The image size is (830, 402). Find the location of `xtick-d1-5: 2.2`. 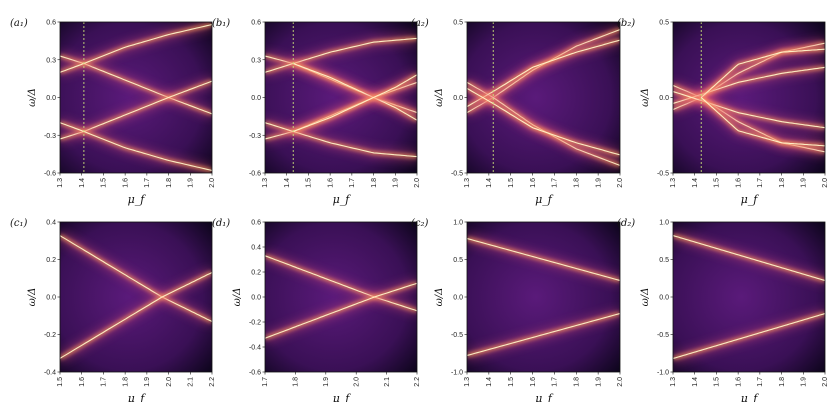

xtick-d1-5: 2.2 is located at coordinates (417, 382).